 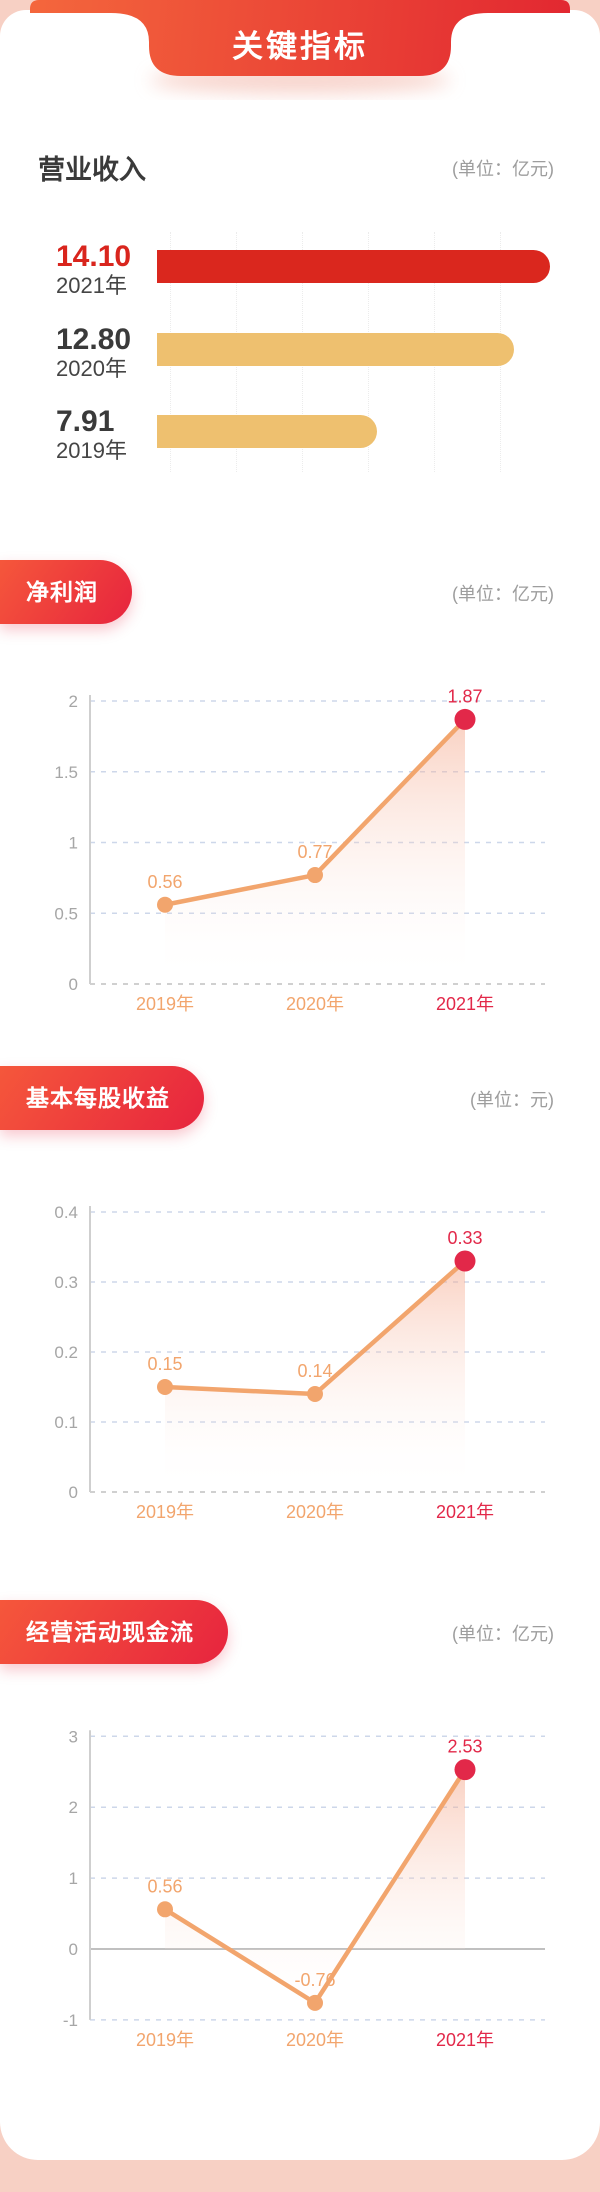 What do you see at coordinates (314, 1980) in the screenshot?
I see `value-label: -0.76` at bounding box center [314, 1980].